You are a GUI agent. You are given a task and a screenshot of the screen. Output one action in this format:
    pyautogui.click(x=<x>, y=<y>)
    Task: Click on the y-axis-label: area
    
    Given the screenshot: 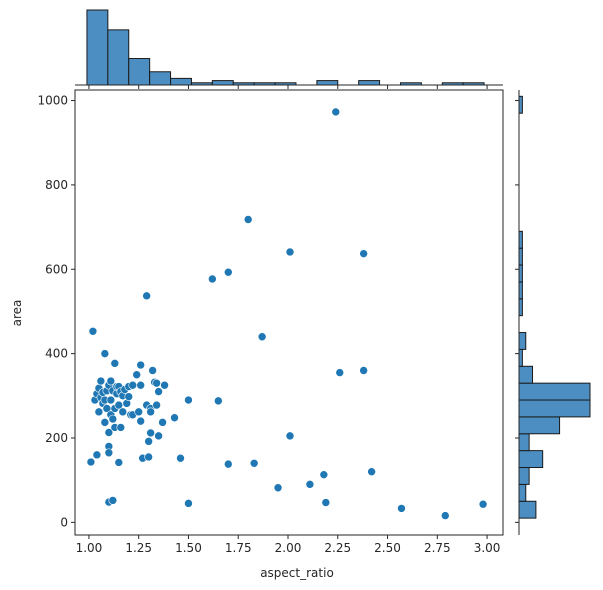 What is the action you would take?
    pyautogui.click(x=17, y=313)
    